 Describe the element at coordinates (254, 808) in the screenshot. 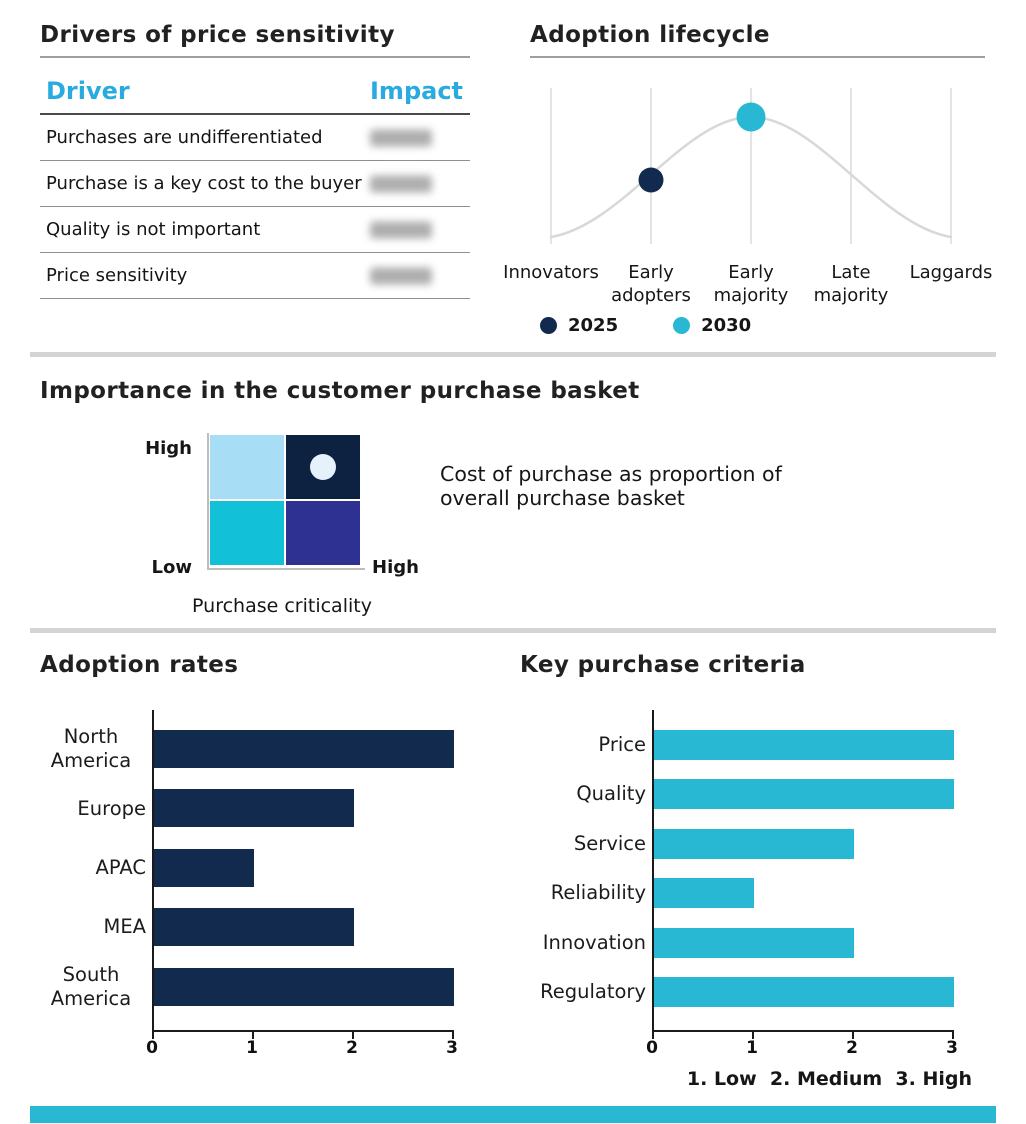

I see `bar-europe` at that location.